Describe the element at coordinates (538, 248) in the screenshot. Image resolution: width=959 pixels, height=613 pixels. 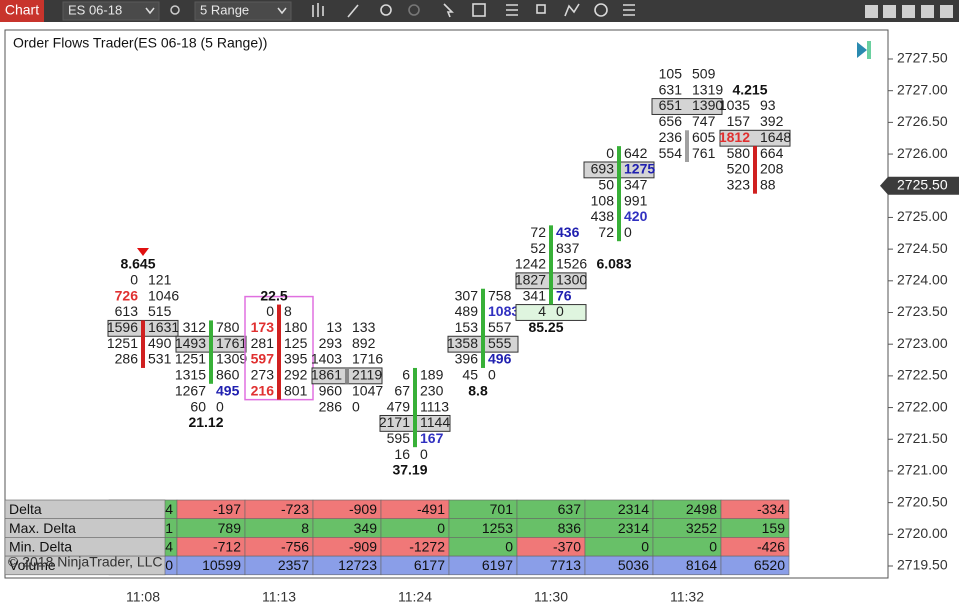
I see `bid-volume: 52` at that location.